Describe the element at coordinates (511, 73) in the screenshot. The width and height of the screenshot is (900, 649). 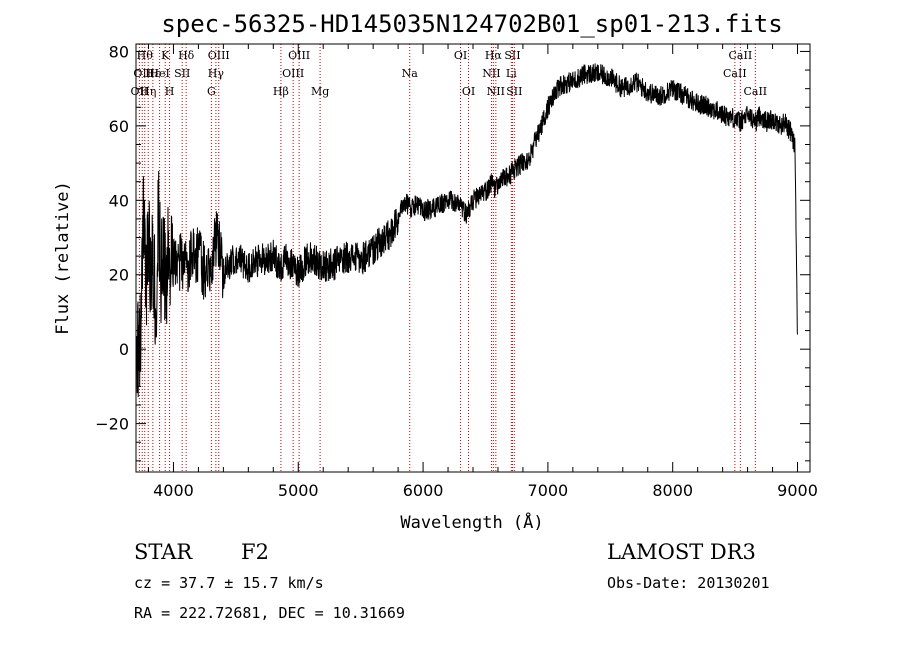
I see `marker-label: Li` at that location.